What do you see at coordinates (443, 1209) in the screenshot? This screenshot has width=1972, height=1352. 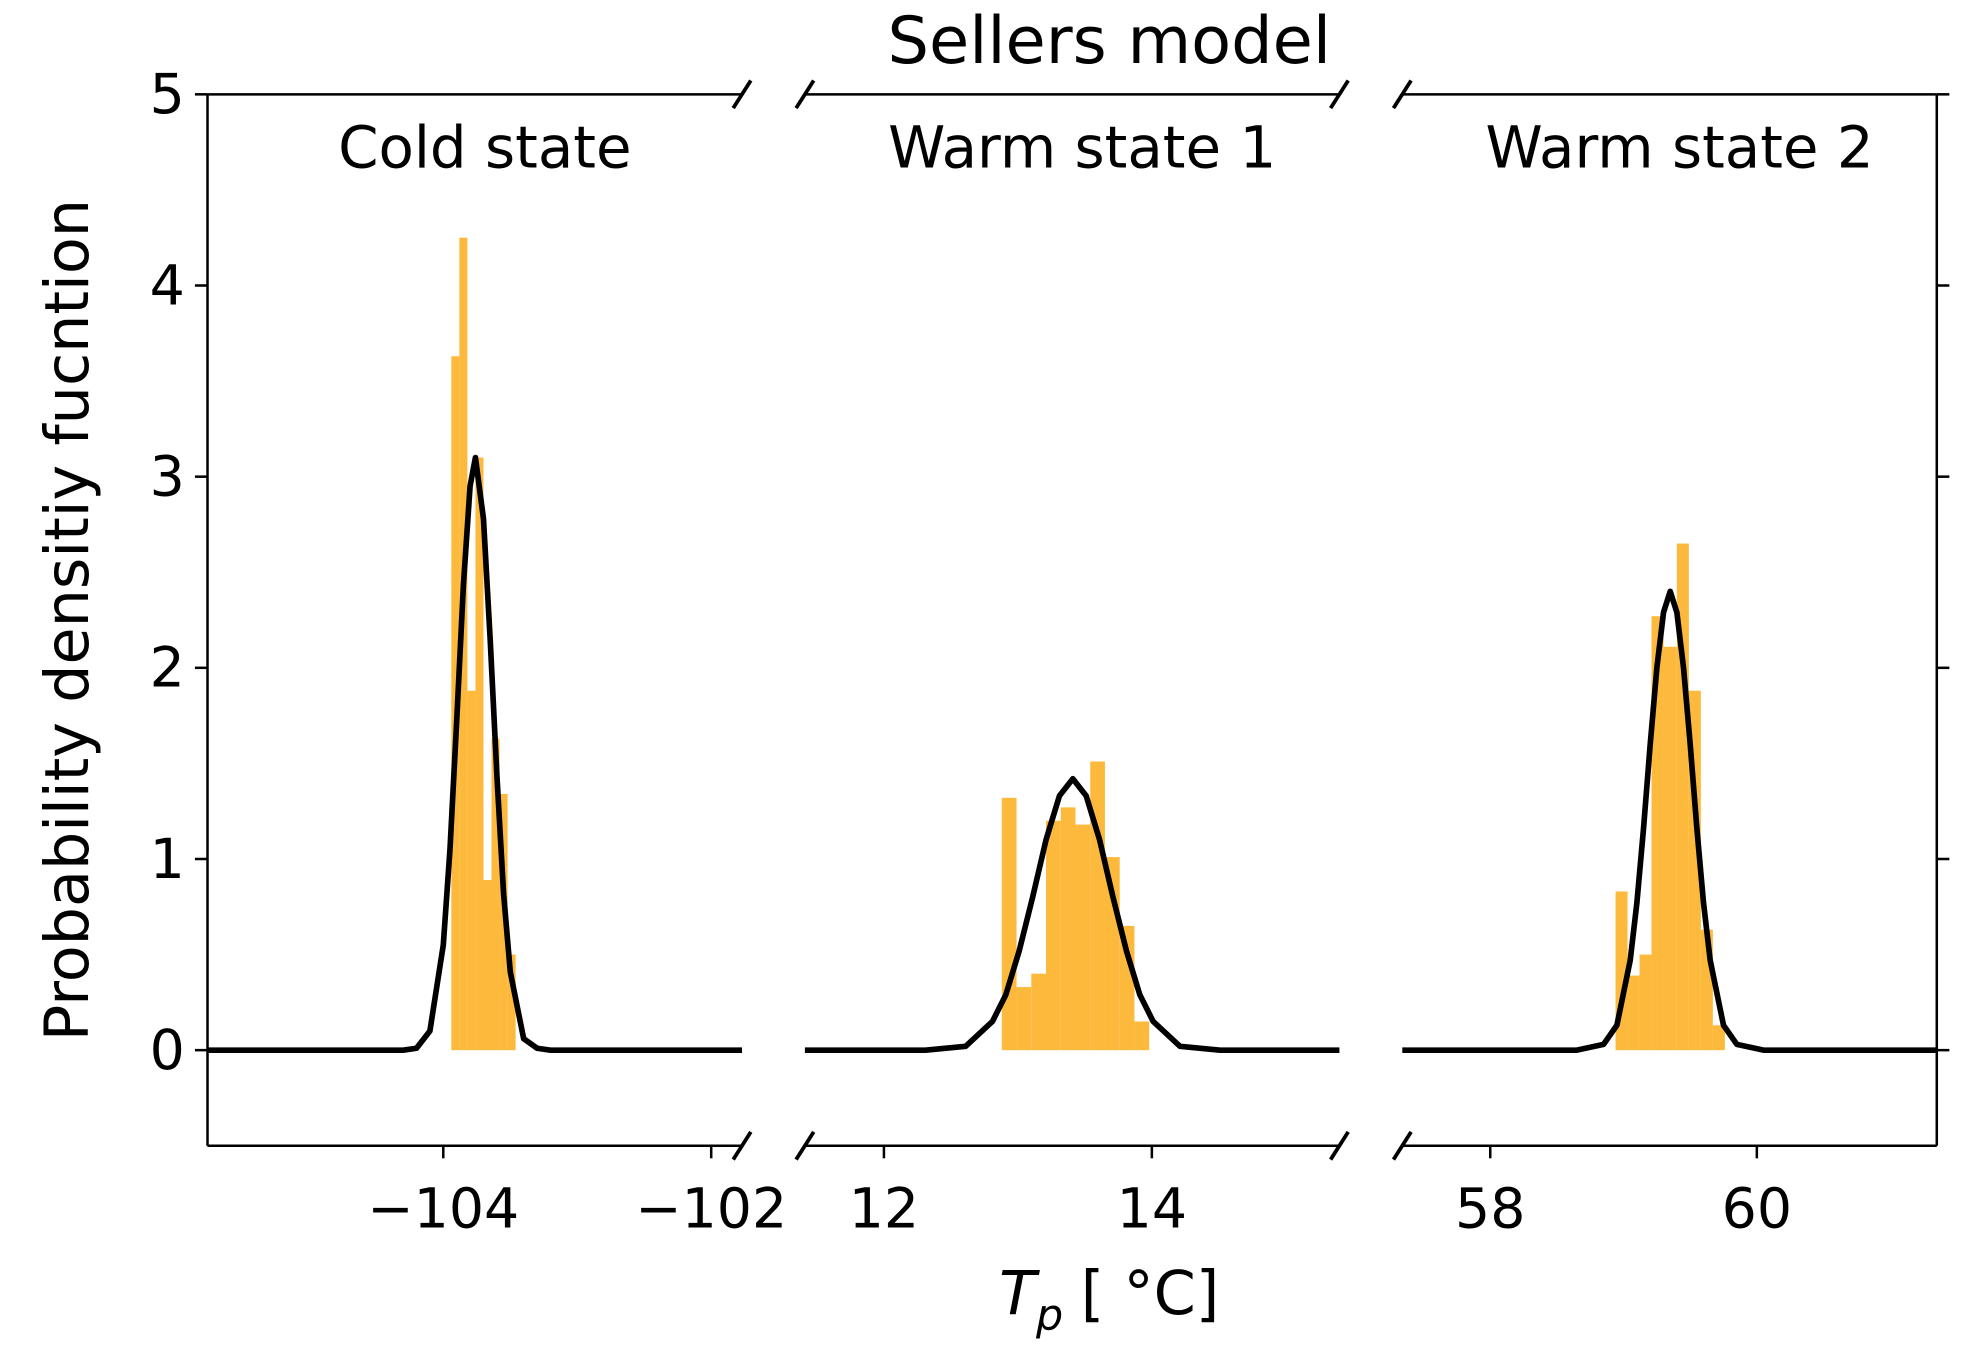 I see `x-tick-label: −104` at bounding box center [443, 1209].